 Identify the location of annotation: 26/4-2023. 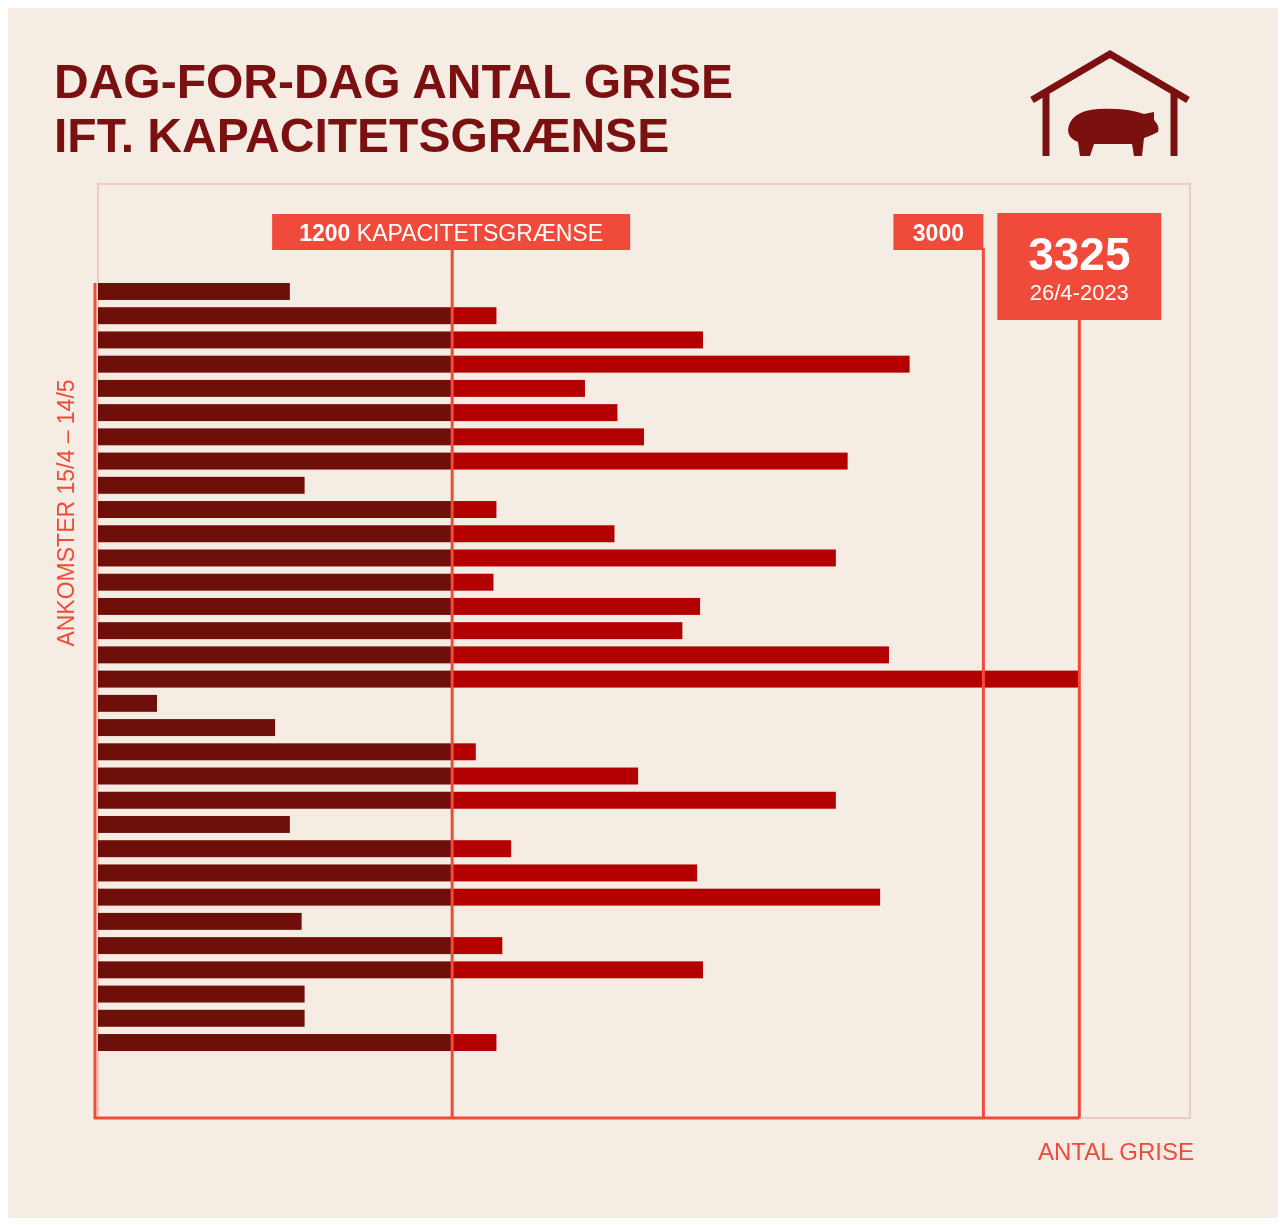
(1079, 292).